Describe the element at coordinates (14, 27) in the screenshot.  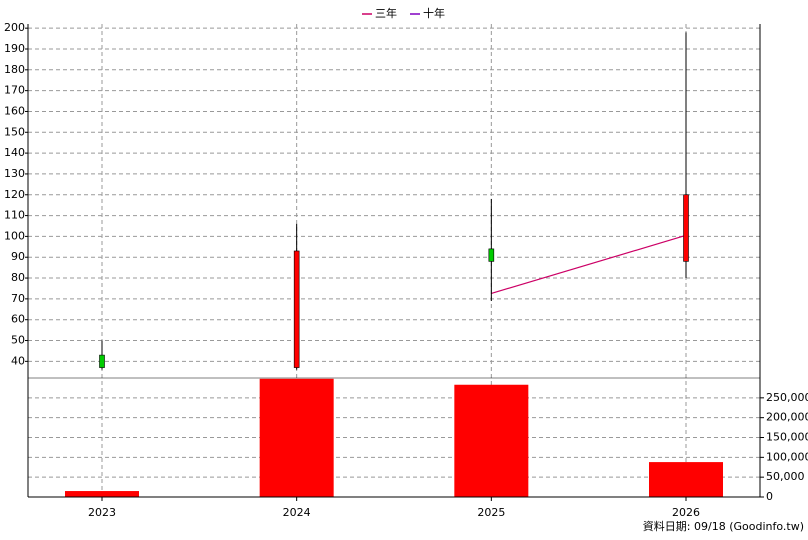
I see `y-tick-label: 200` at that location.